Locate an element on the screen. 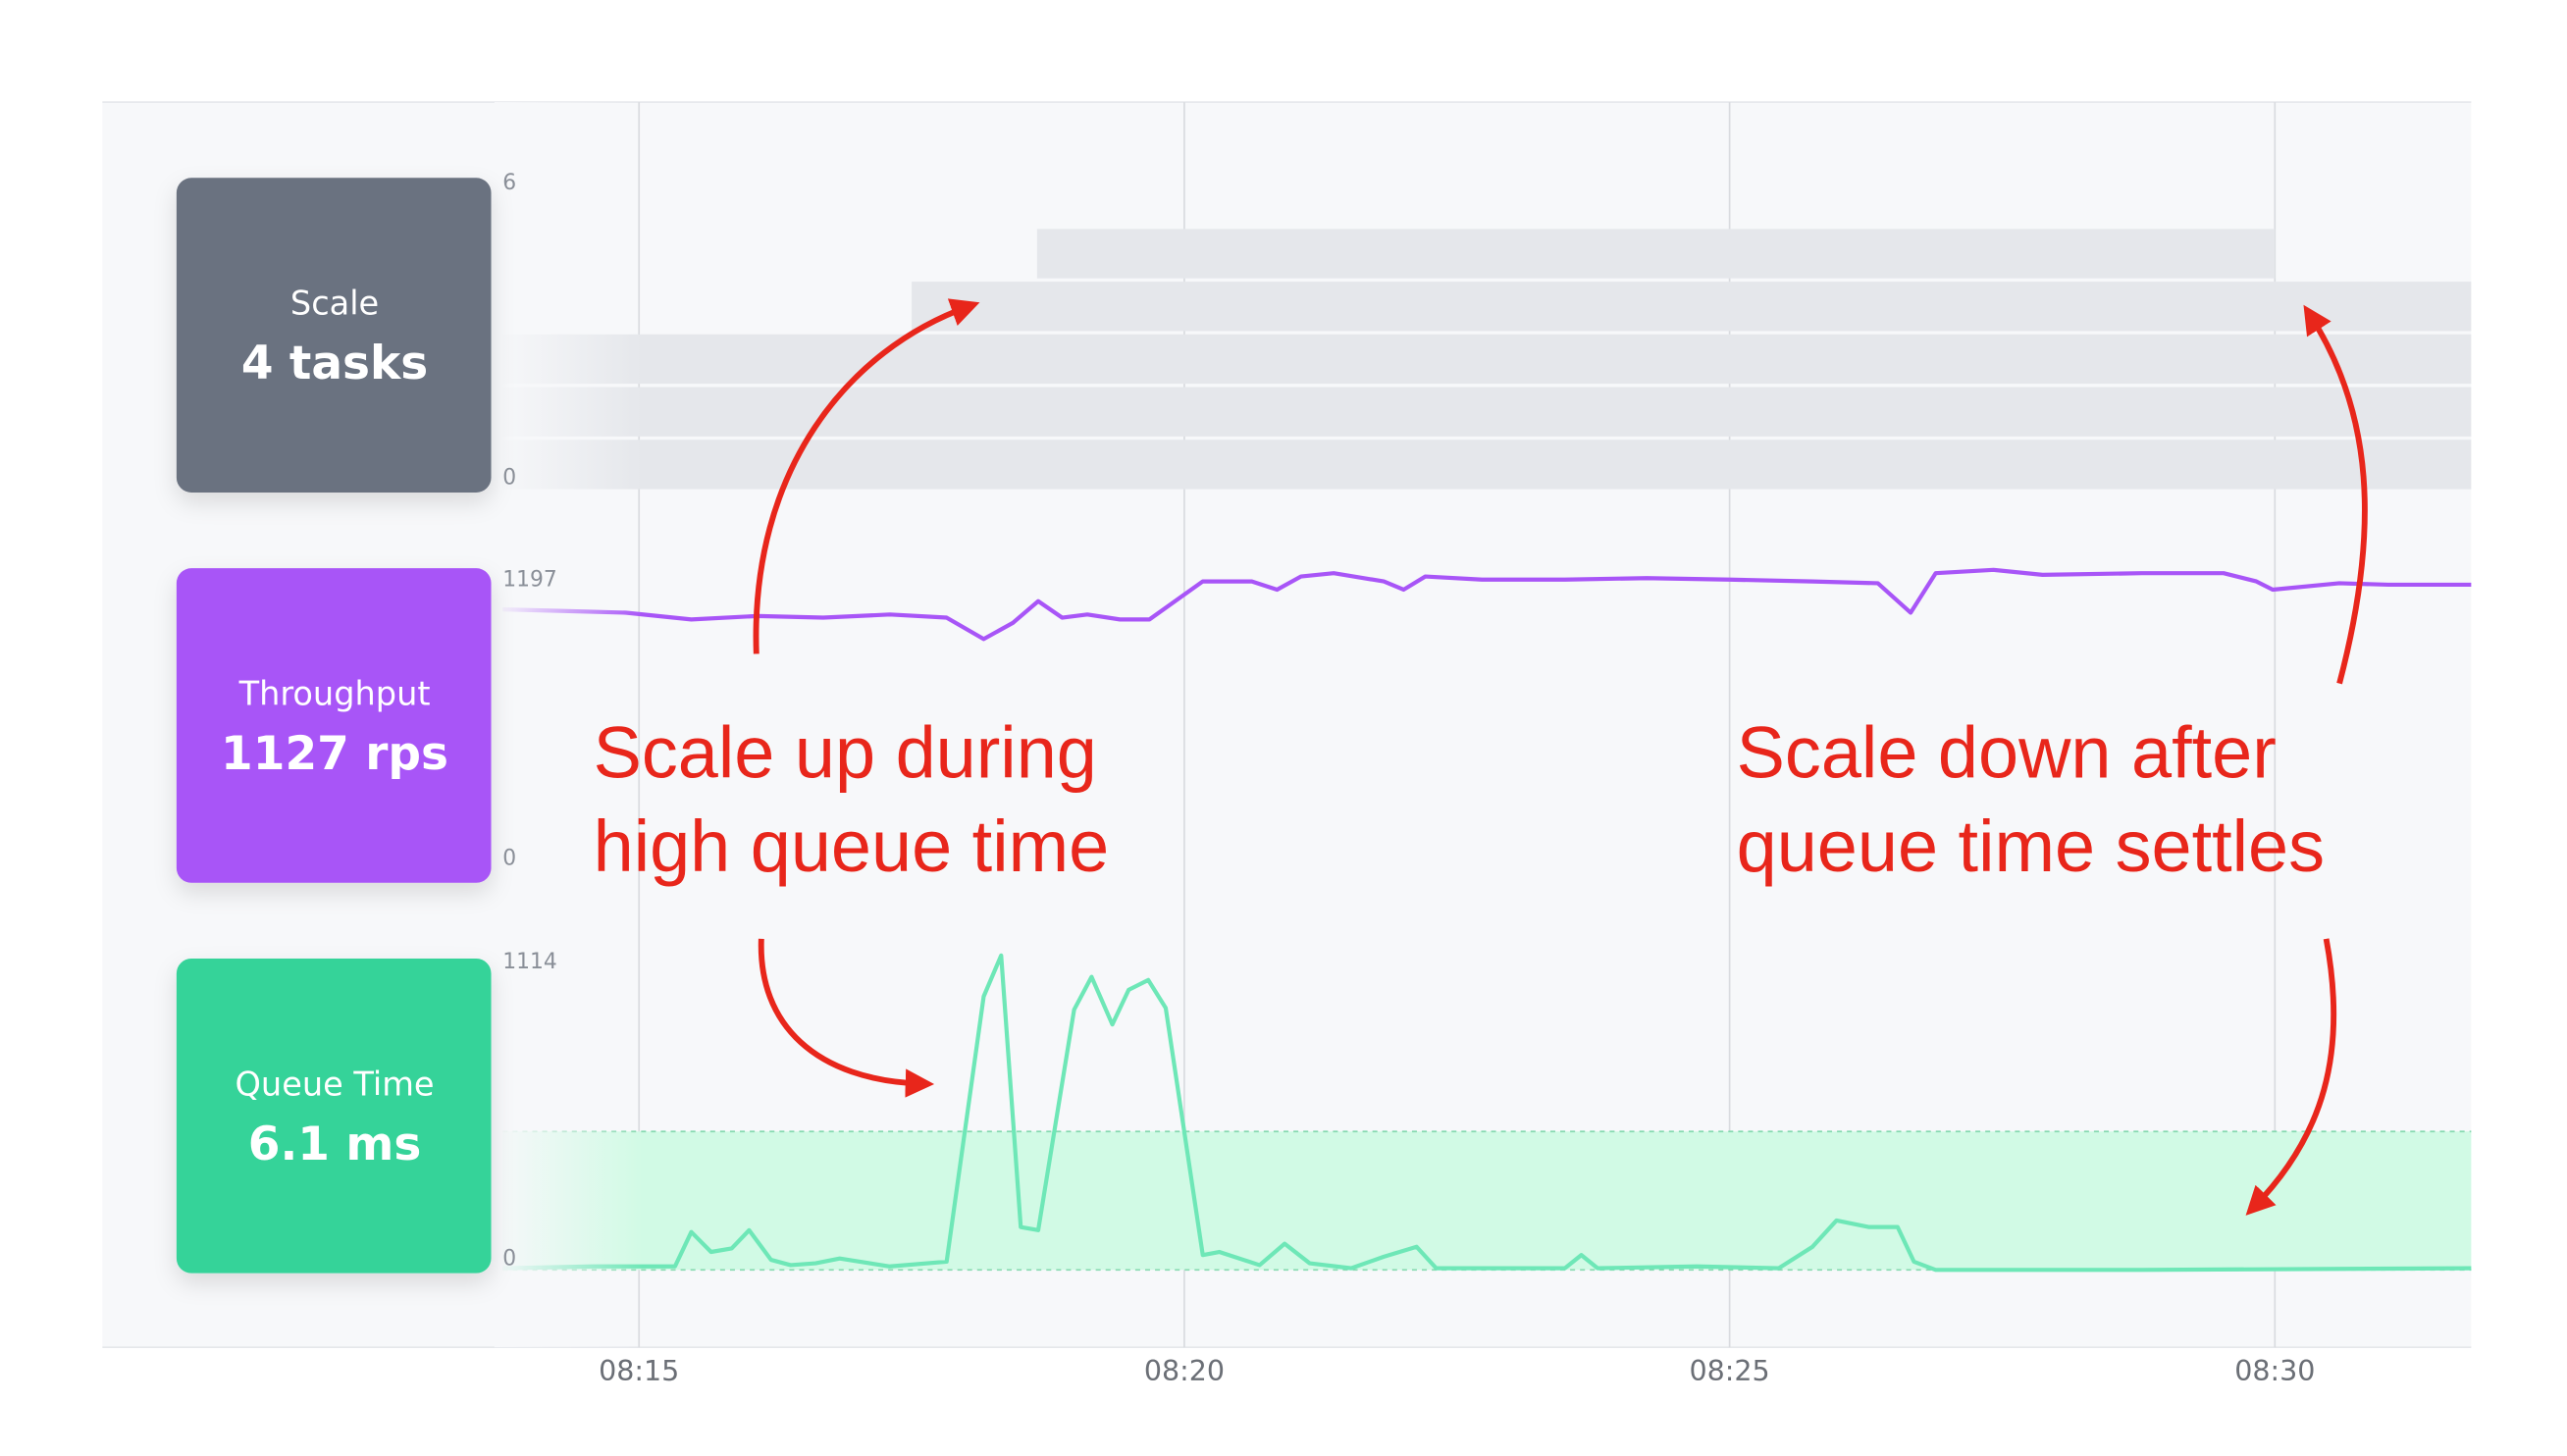 This screenshot has width=2567, height=1456. x-tick-label: 08:15 is located at coordinates (639, 1371).